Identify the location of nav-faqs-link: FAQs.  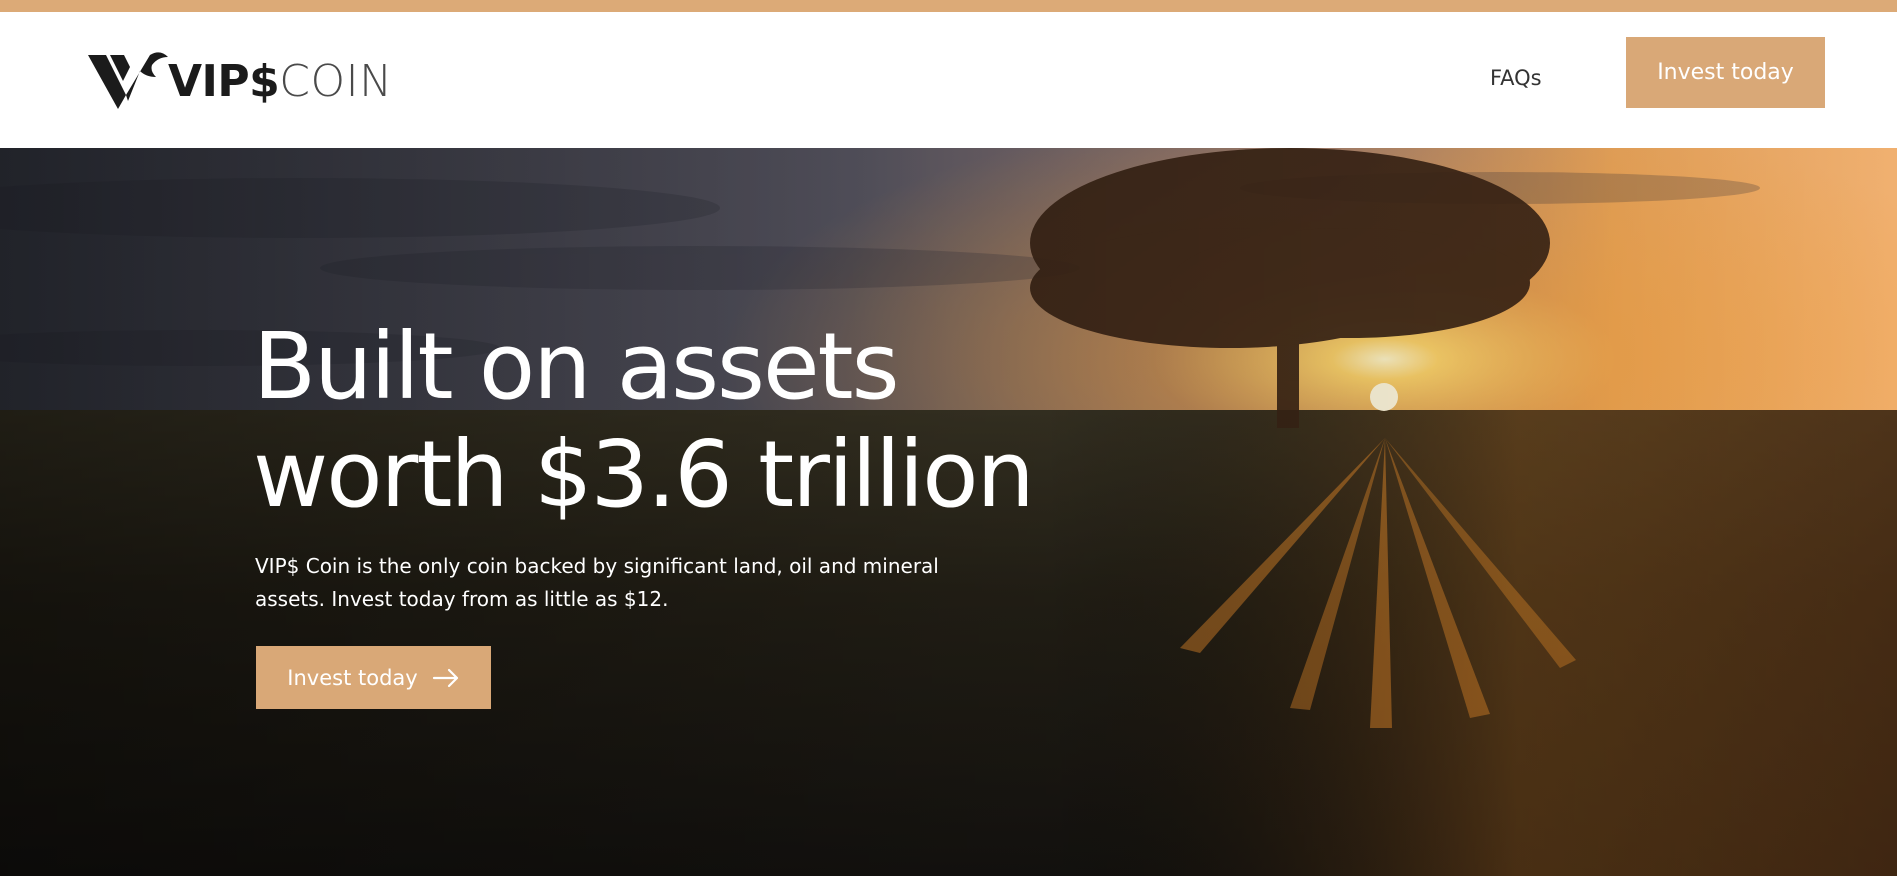
(1516, 78).